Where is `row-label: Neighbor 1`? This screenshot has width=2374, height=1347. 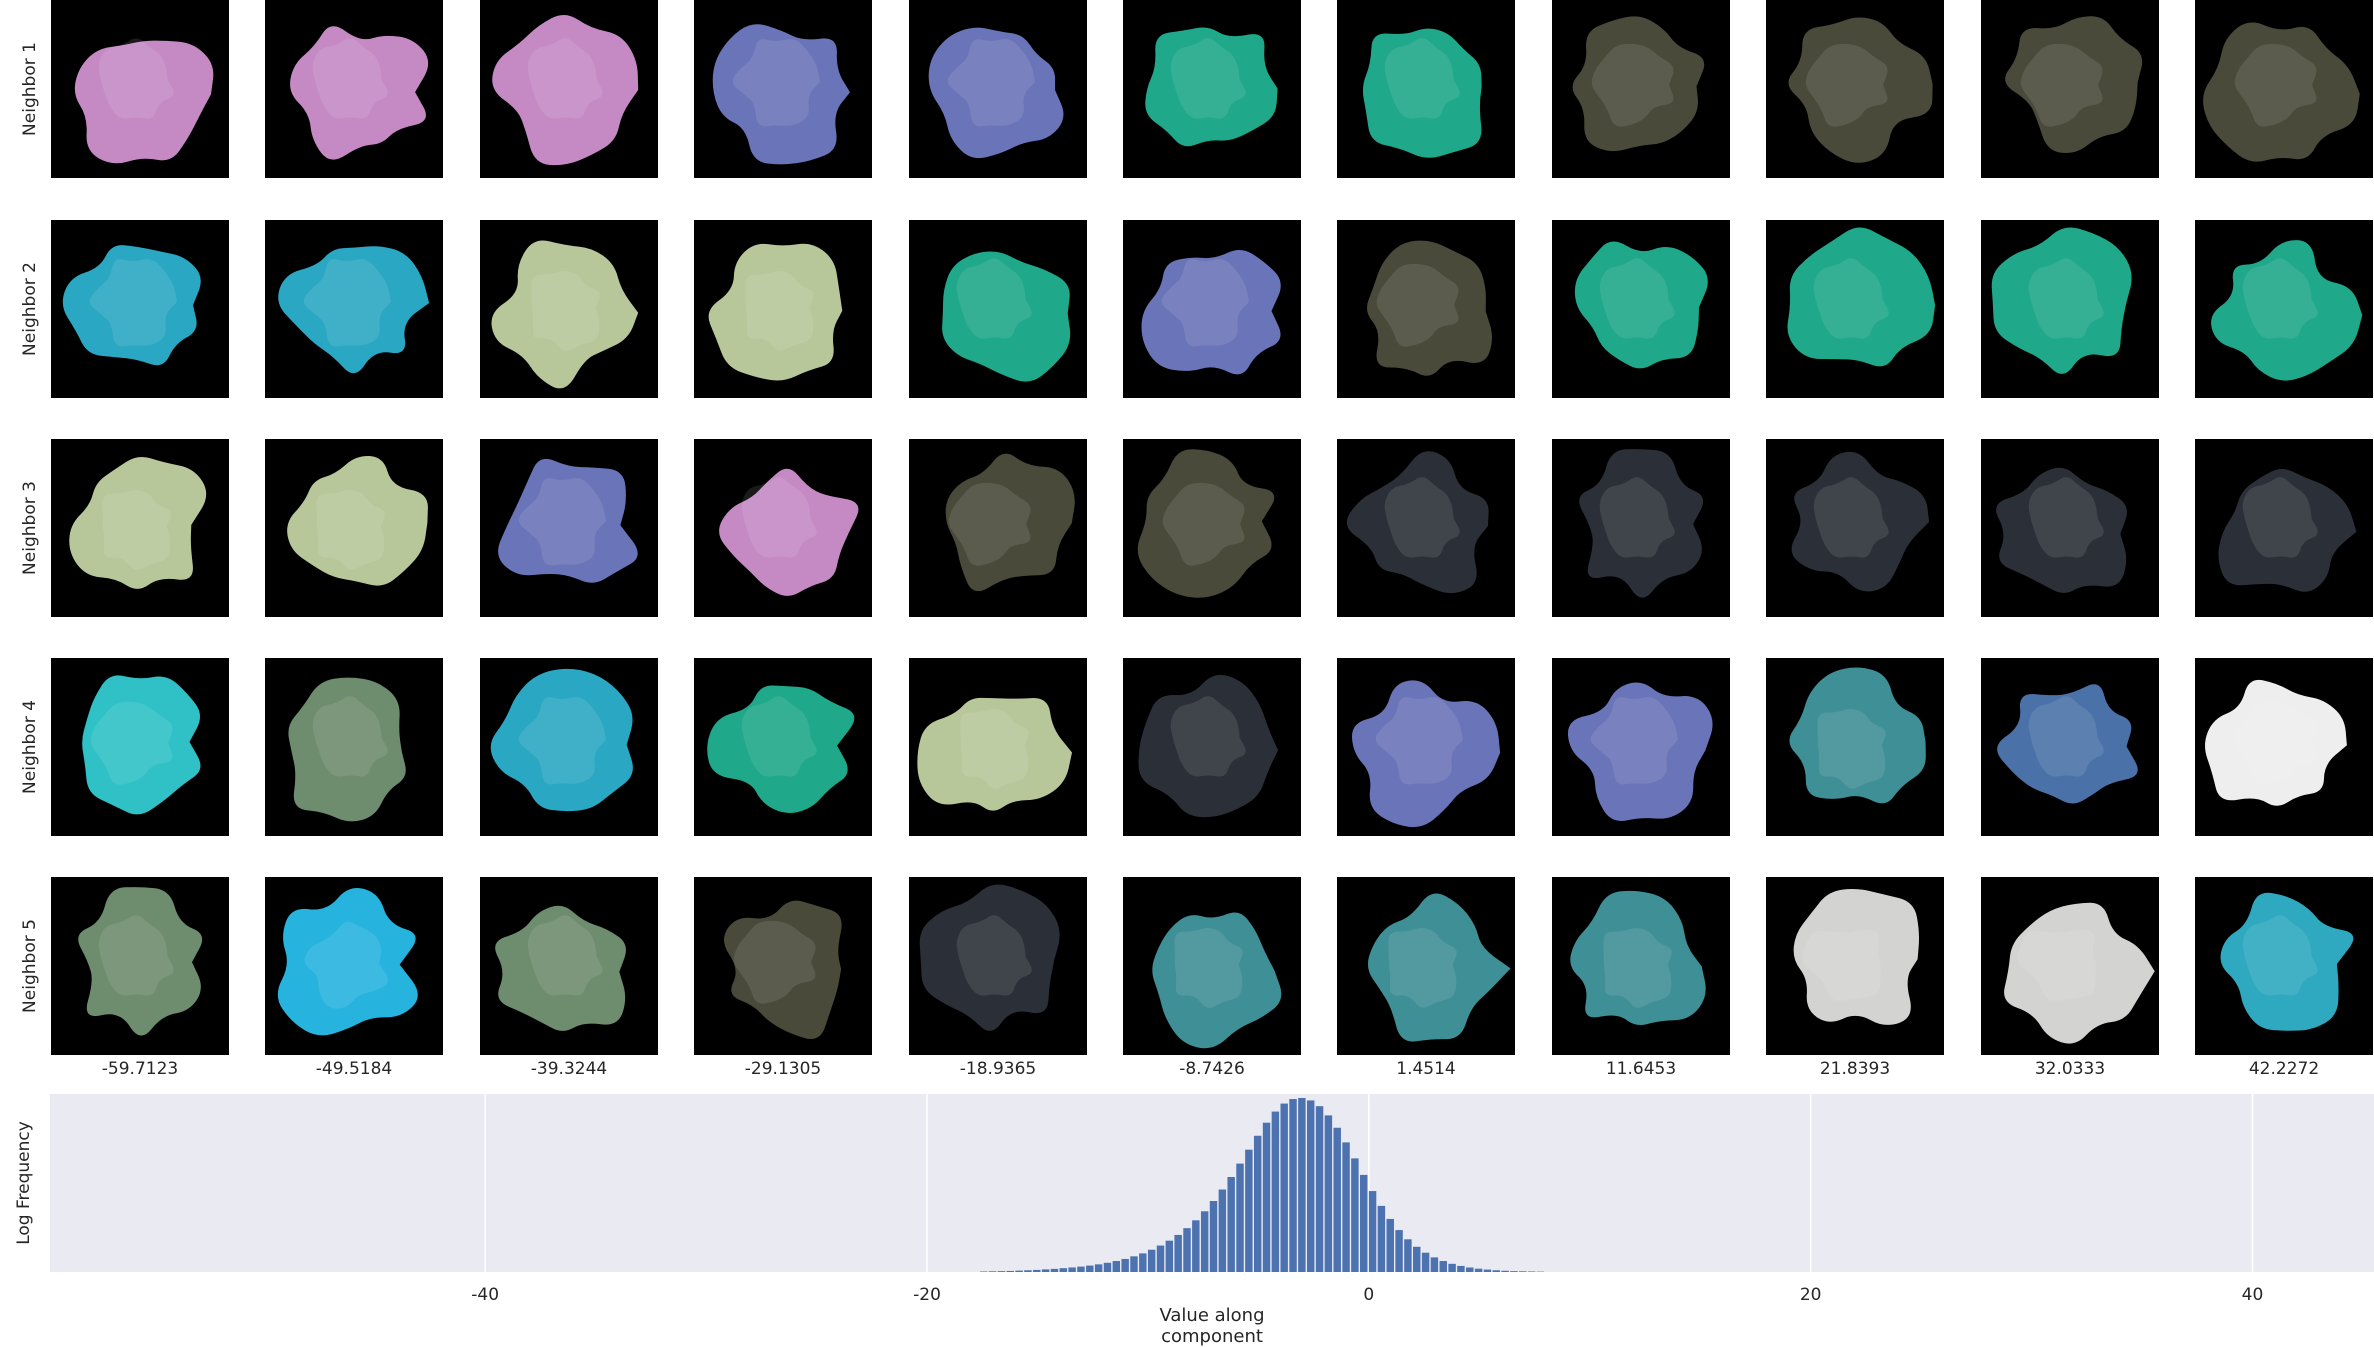 row-label: Neighbor 1 is located at coordinates (30, 89).